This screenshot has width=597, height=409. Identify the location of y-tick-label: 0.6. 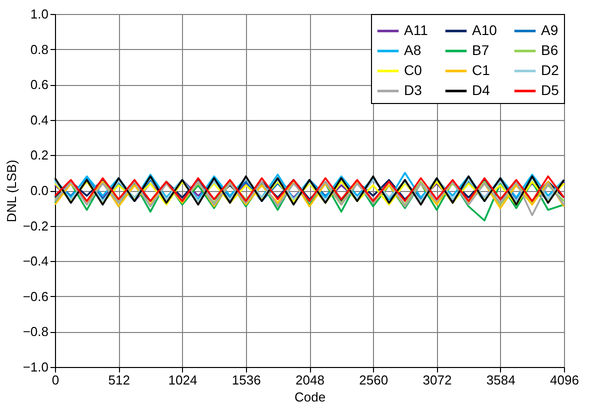
(39, 84).